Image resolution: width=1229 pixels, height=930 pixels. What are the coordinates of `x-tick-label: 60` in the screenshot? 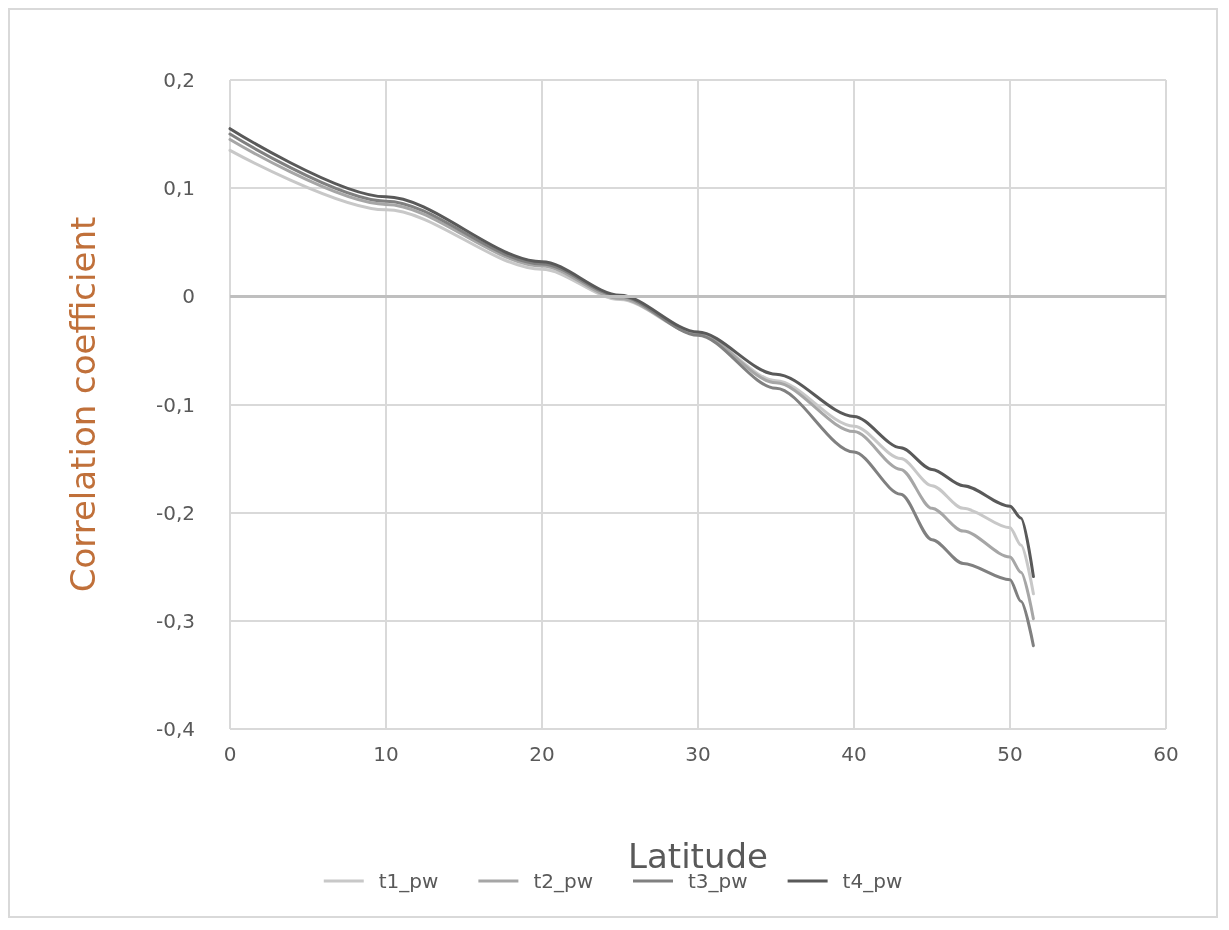 It's located at (1166, 754).